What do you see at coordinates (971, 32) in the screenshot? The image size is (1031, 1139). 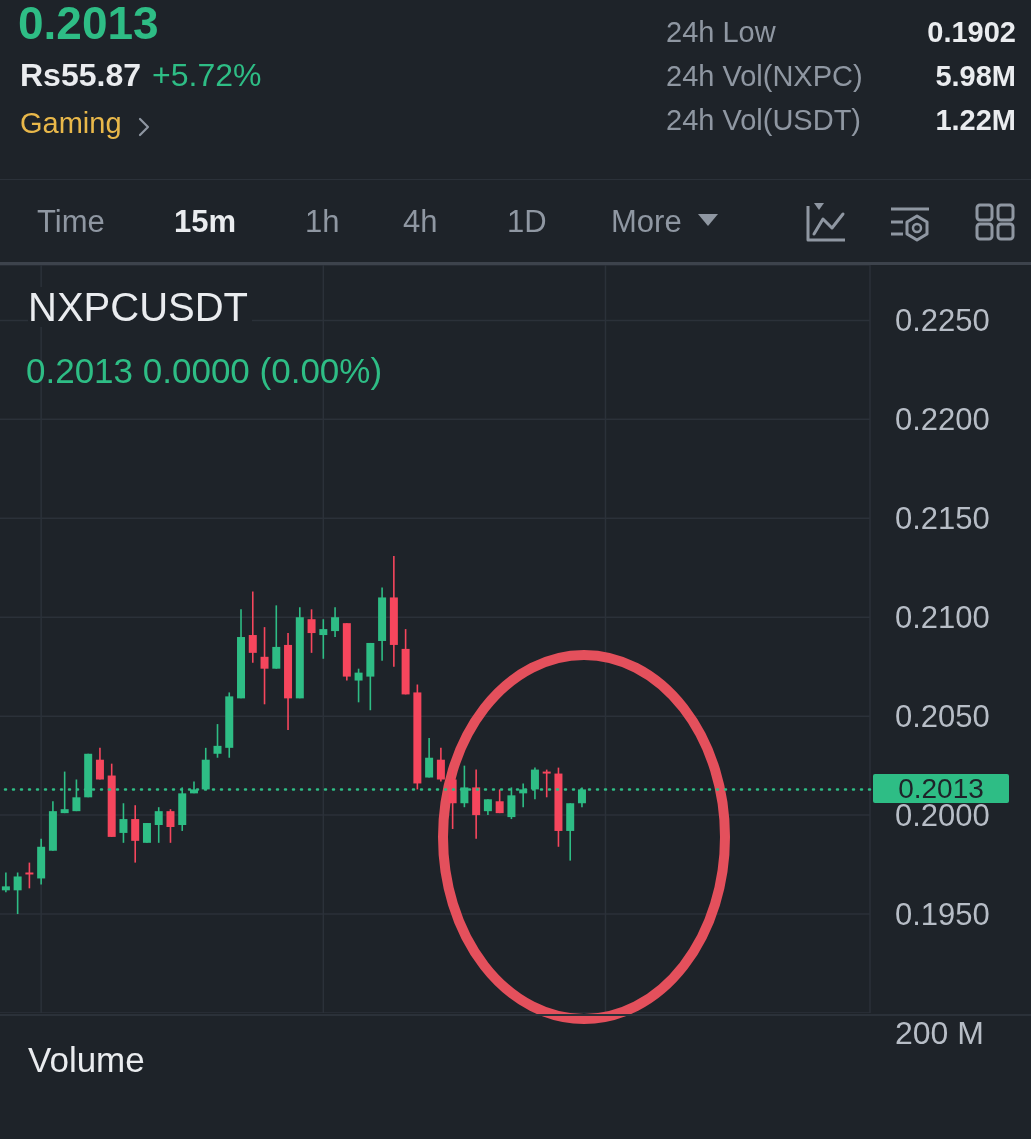 I see `text: 0.1902` at bounding box center [971, 32].